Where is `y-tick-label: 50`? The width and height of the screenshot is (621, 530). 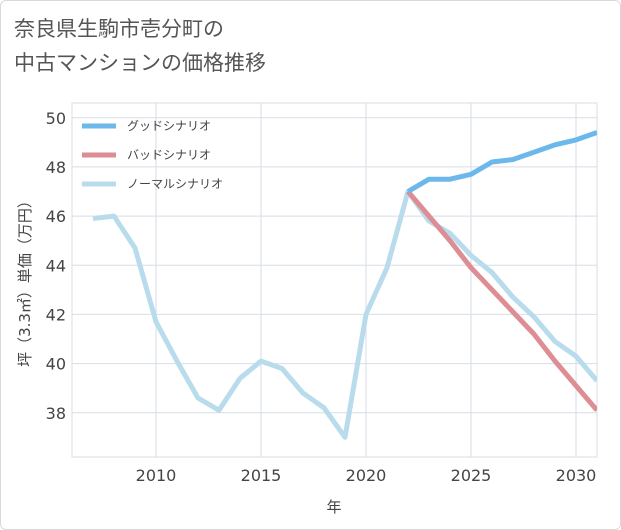
y-tick-label: 50 is located at coordinates (56, 118).